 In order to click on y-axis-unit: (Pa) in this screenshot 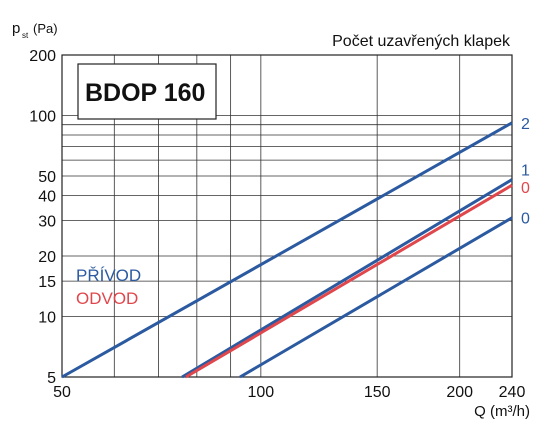, I will do `click(45, 28)`.